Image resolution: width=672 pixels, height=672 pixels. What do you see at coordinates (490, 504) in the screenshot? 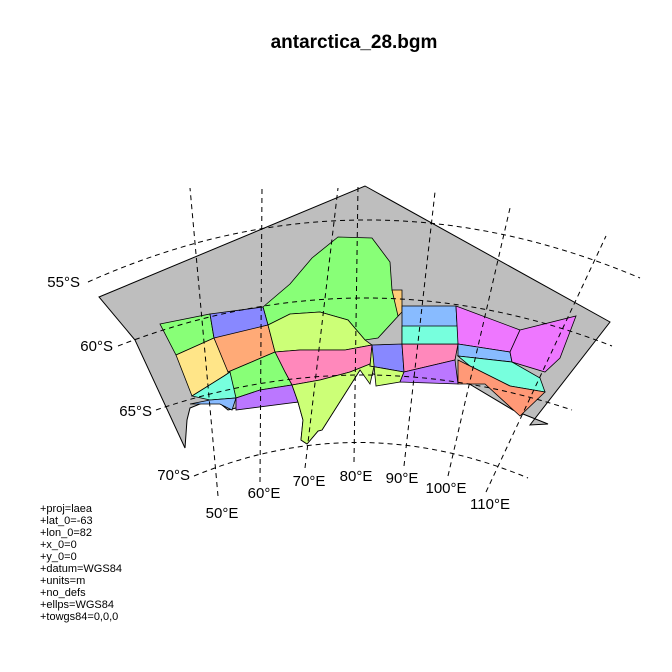
I see `lon-label-110e: 110°E` at bounding box center [490, 504].